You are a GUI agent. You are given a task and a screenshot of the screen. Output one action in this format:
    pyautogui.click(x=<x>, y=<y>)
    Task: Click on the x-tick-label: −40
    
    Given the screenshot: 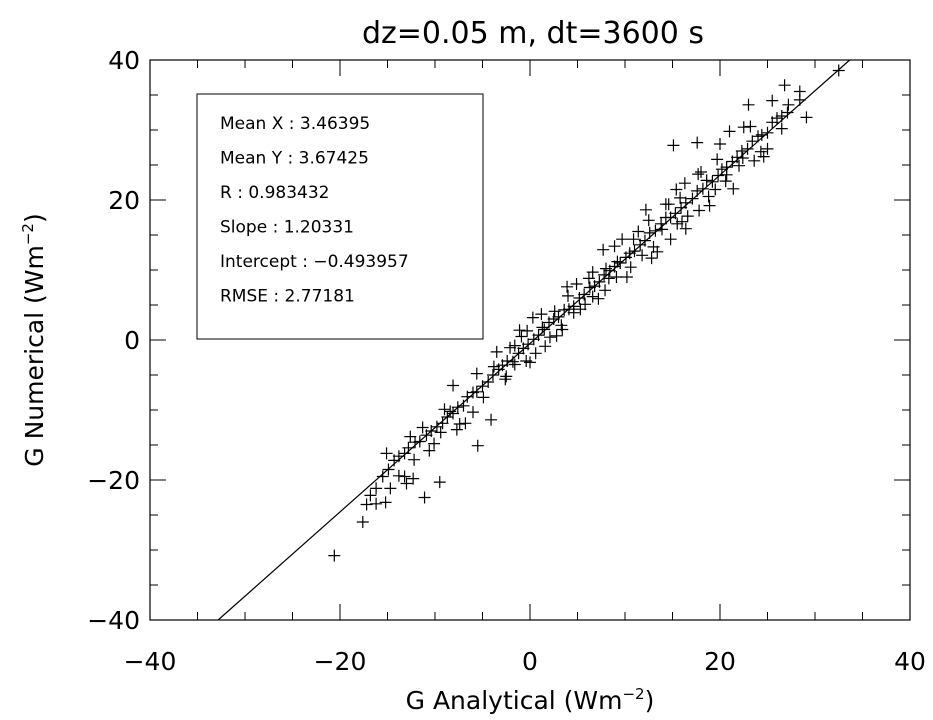 What is the action you would take?
    pyautogui.click(x=150, y=661)
    